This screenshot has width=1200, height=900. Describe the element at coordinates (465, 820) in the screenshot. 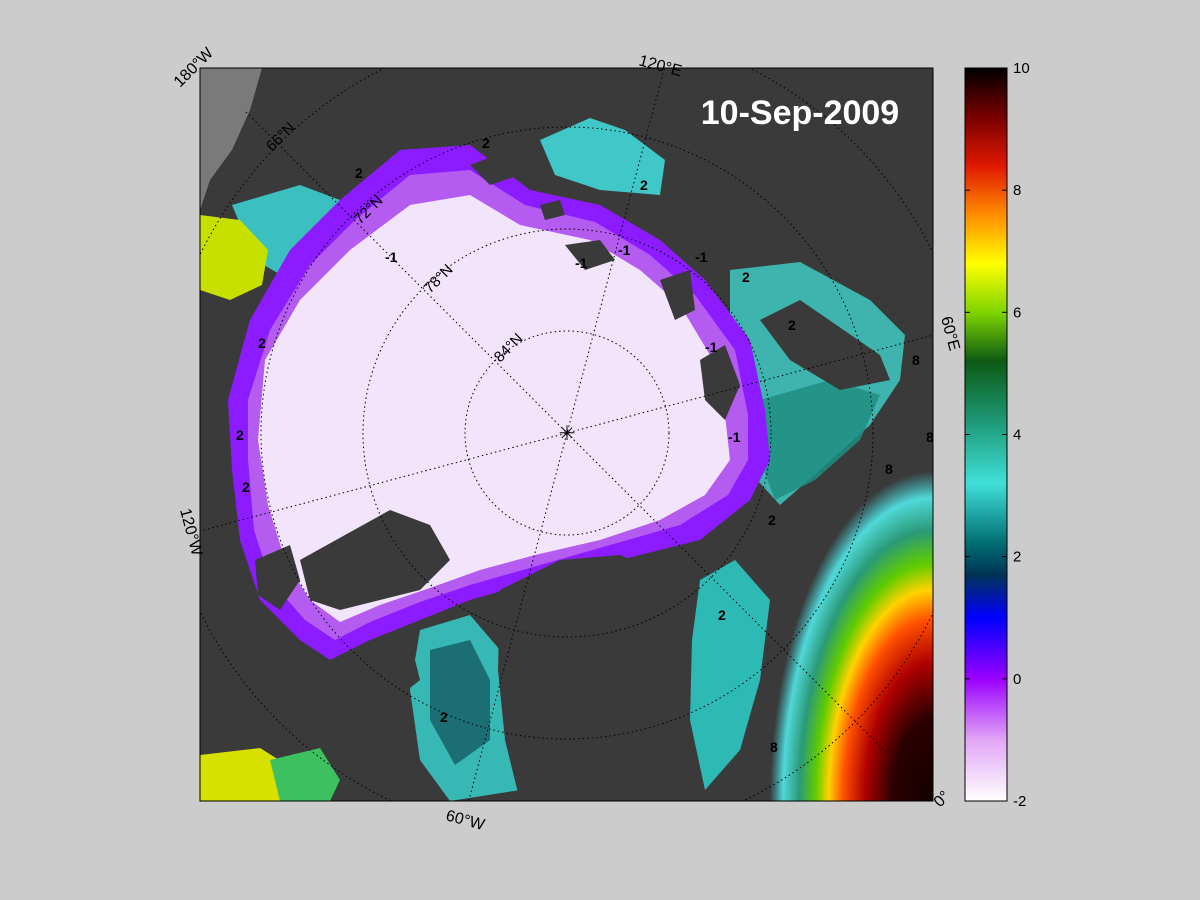

I see `lon-label-60w: 60°W` at that location.